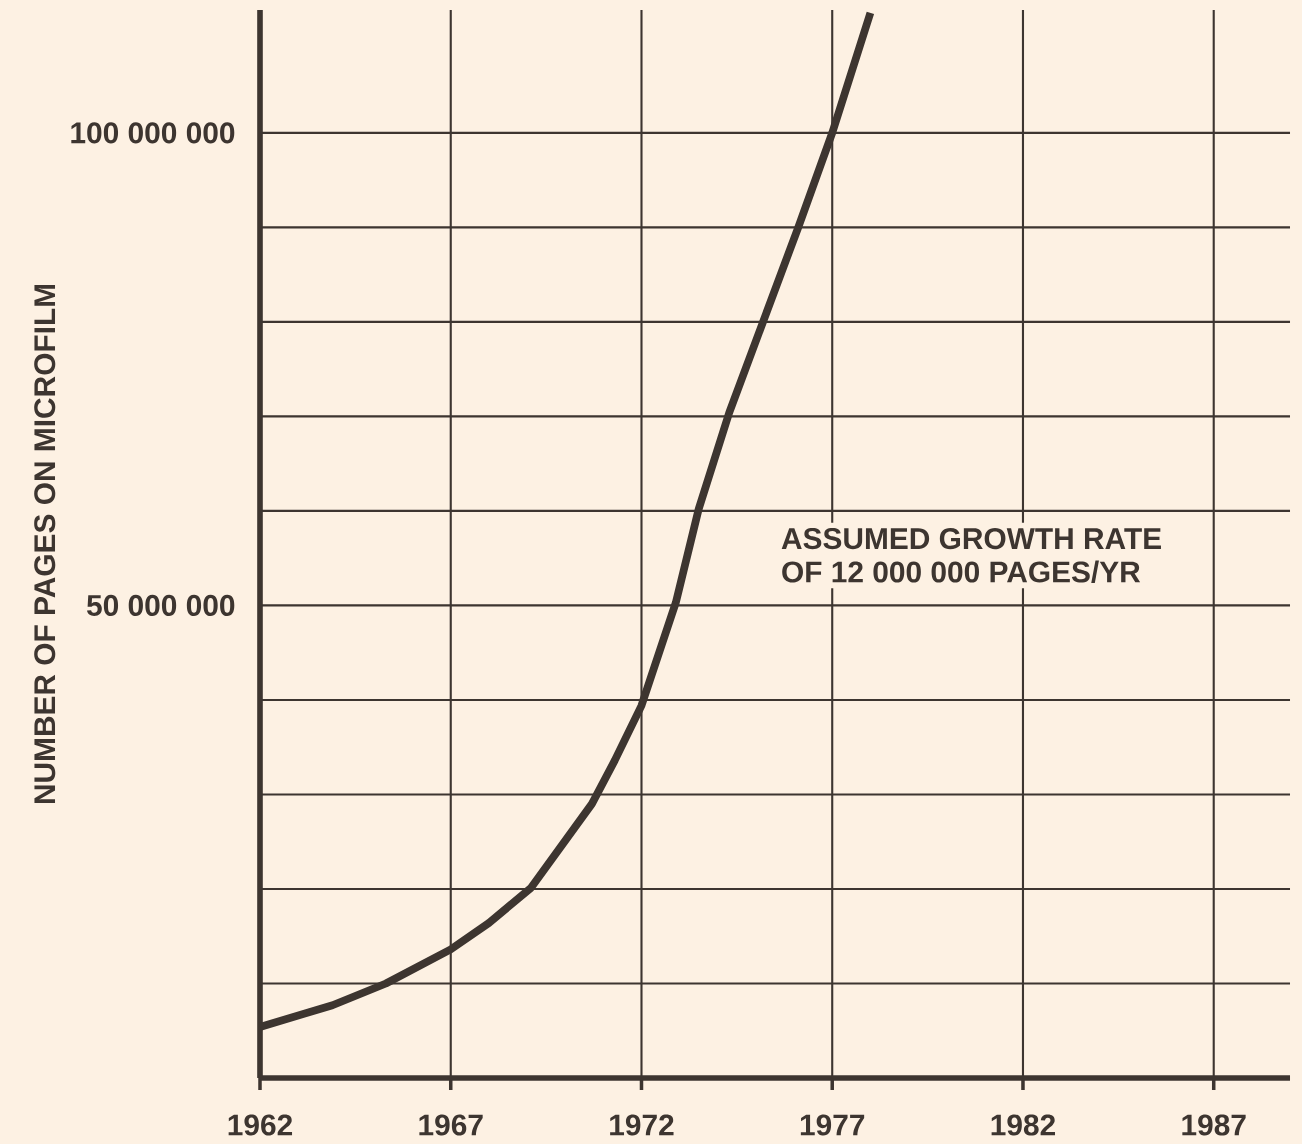 The image size is (1302, 1147). Describe the element at coordinates (971, 538) in the screenshot. I see `annotation: ASSUMED GROWTH RATE` at that location.